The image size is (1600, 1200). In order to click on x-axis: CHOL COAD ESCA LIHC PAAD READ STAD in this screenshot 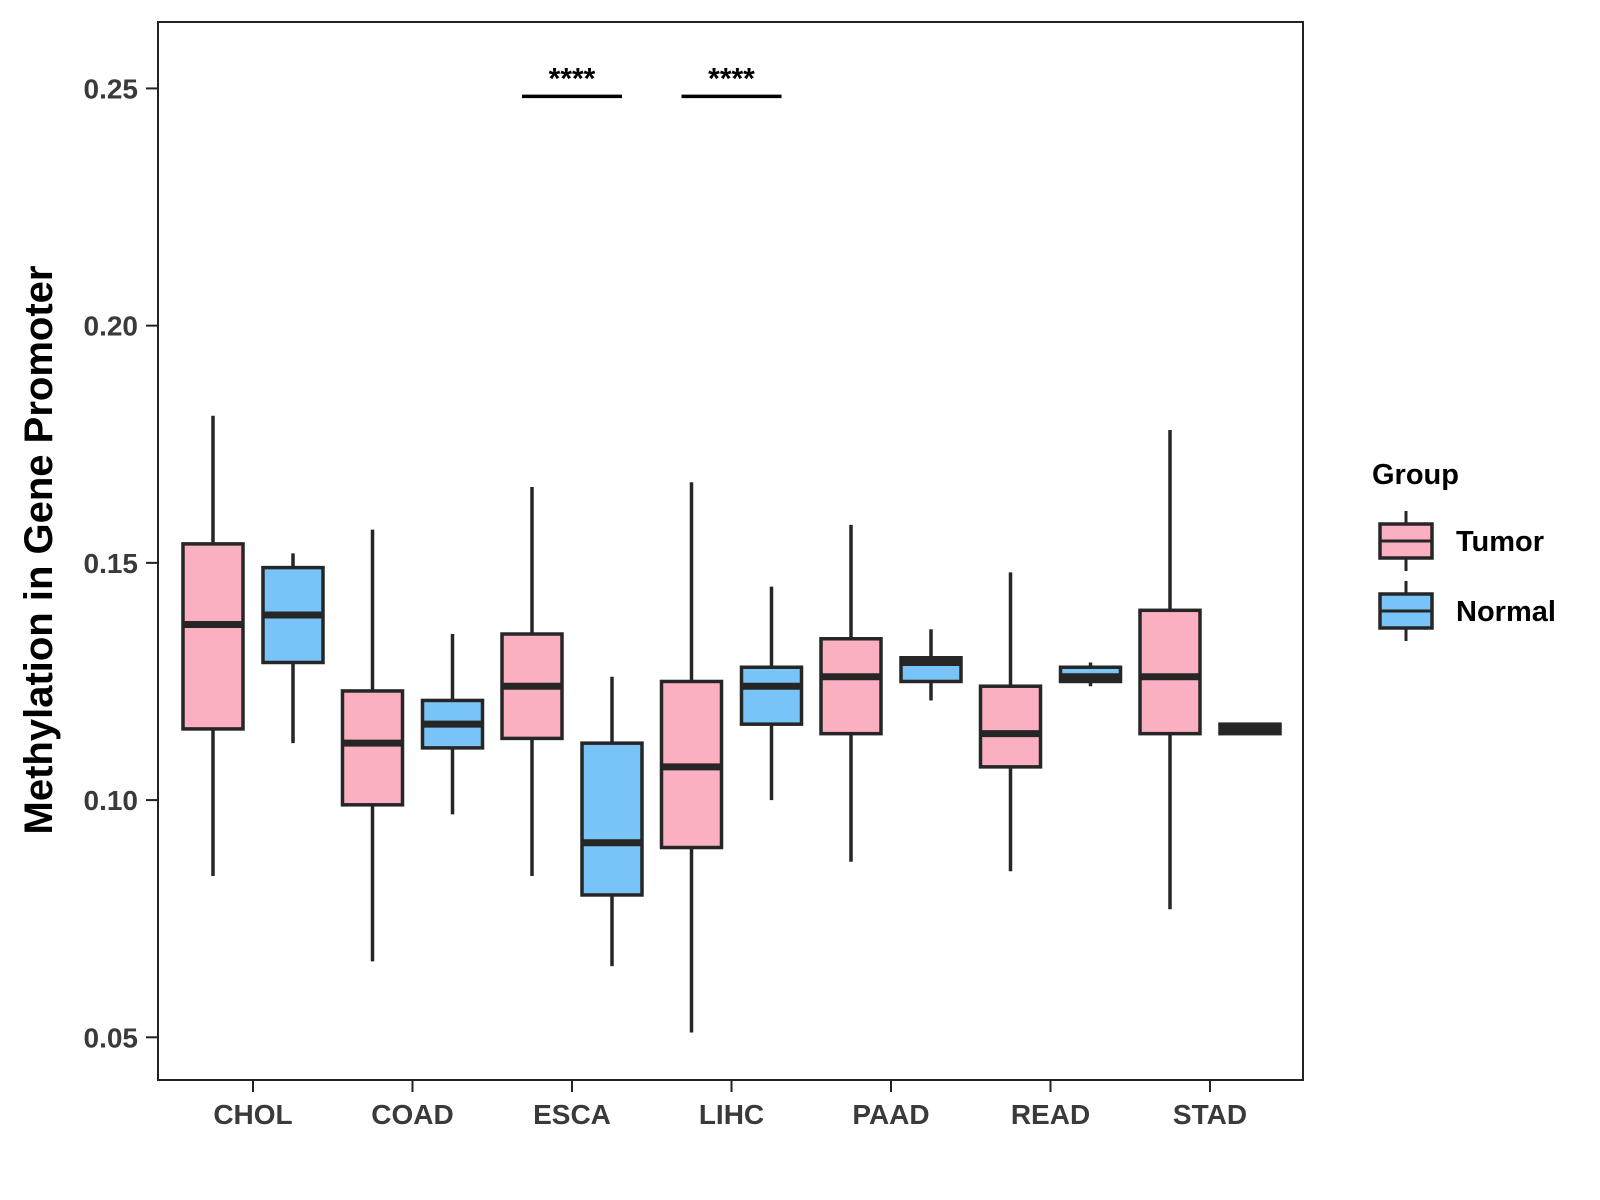, I will do `click(730, 1105)`.